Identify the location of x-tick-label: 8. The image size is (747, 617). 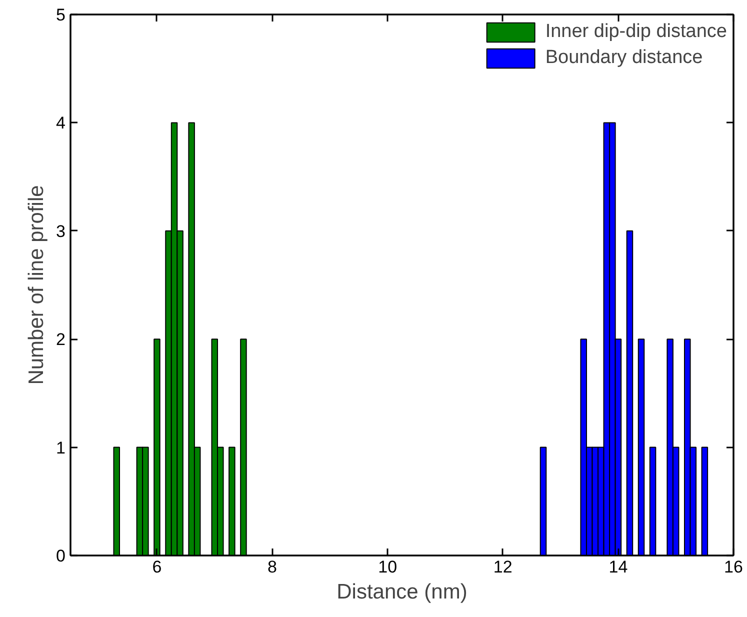
(273, 567).